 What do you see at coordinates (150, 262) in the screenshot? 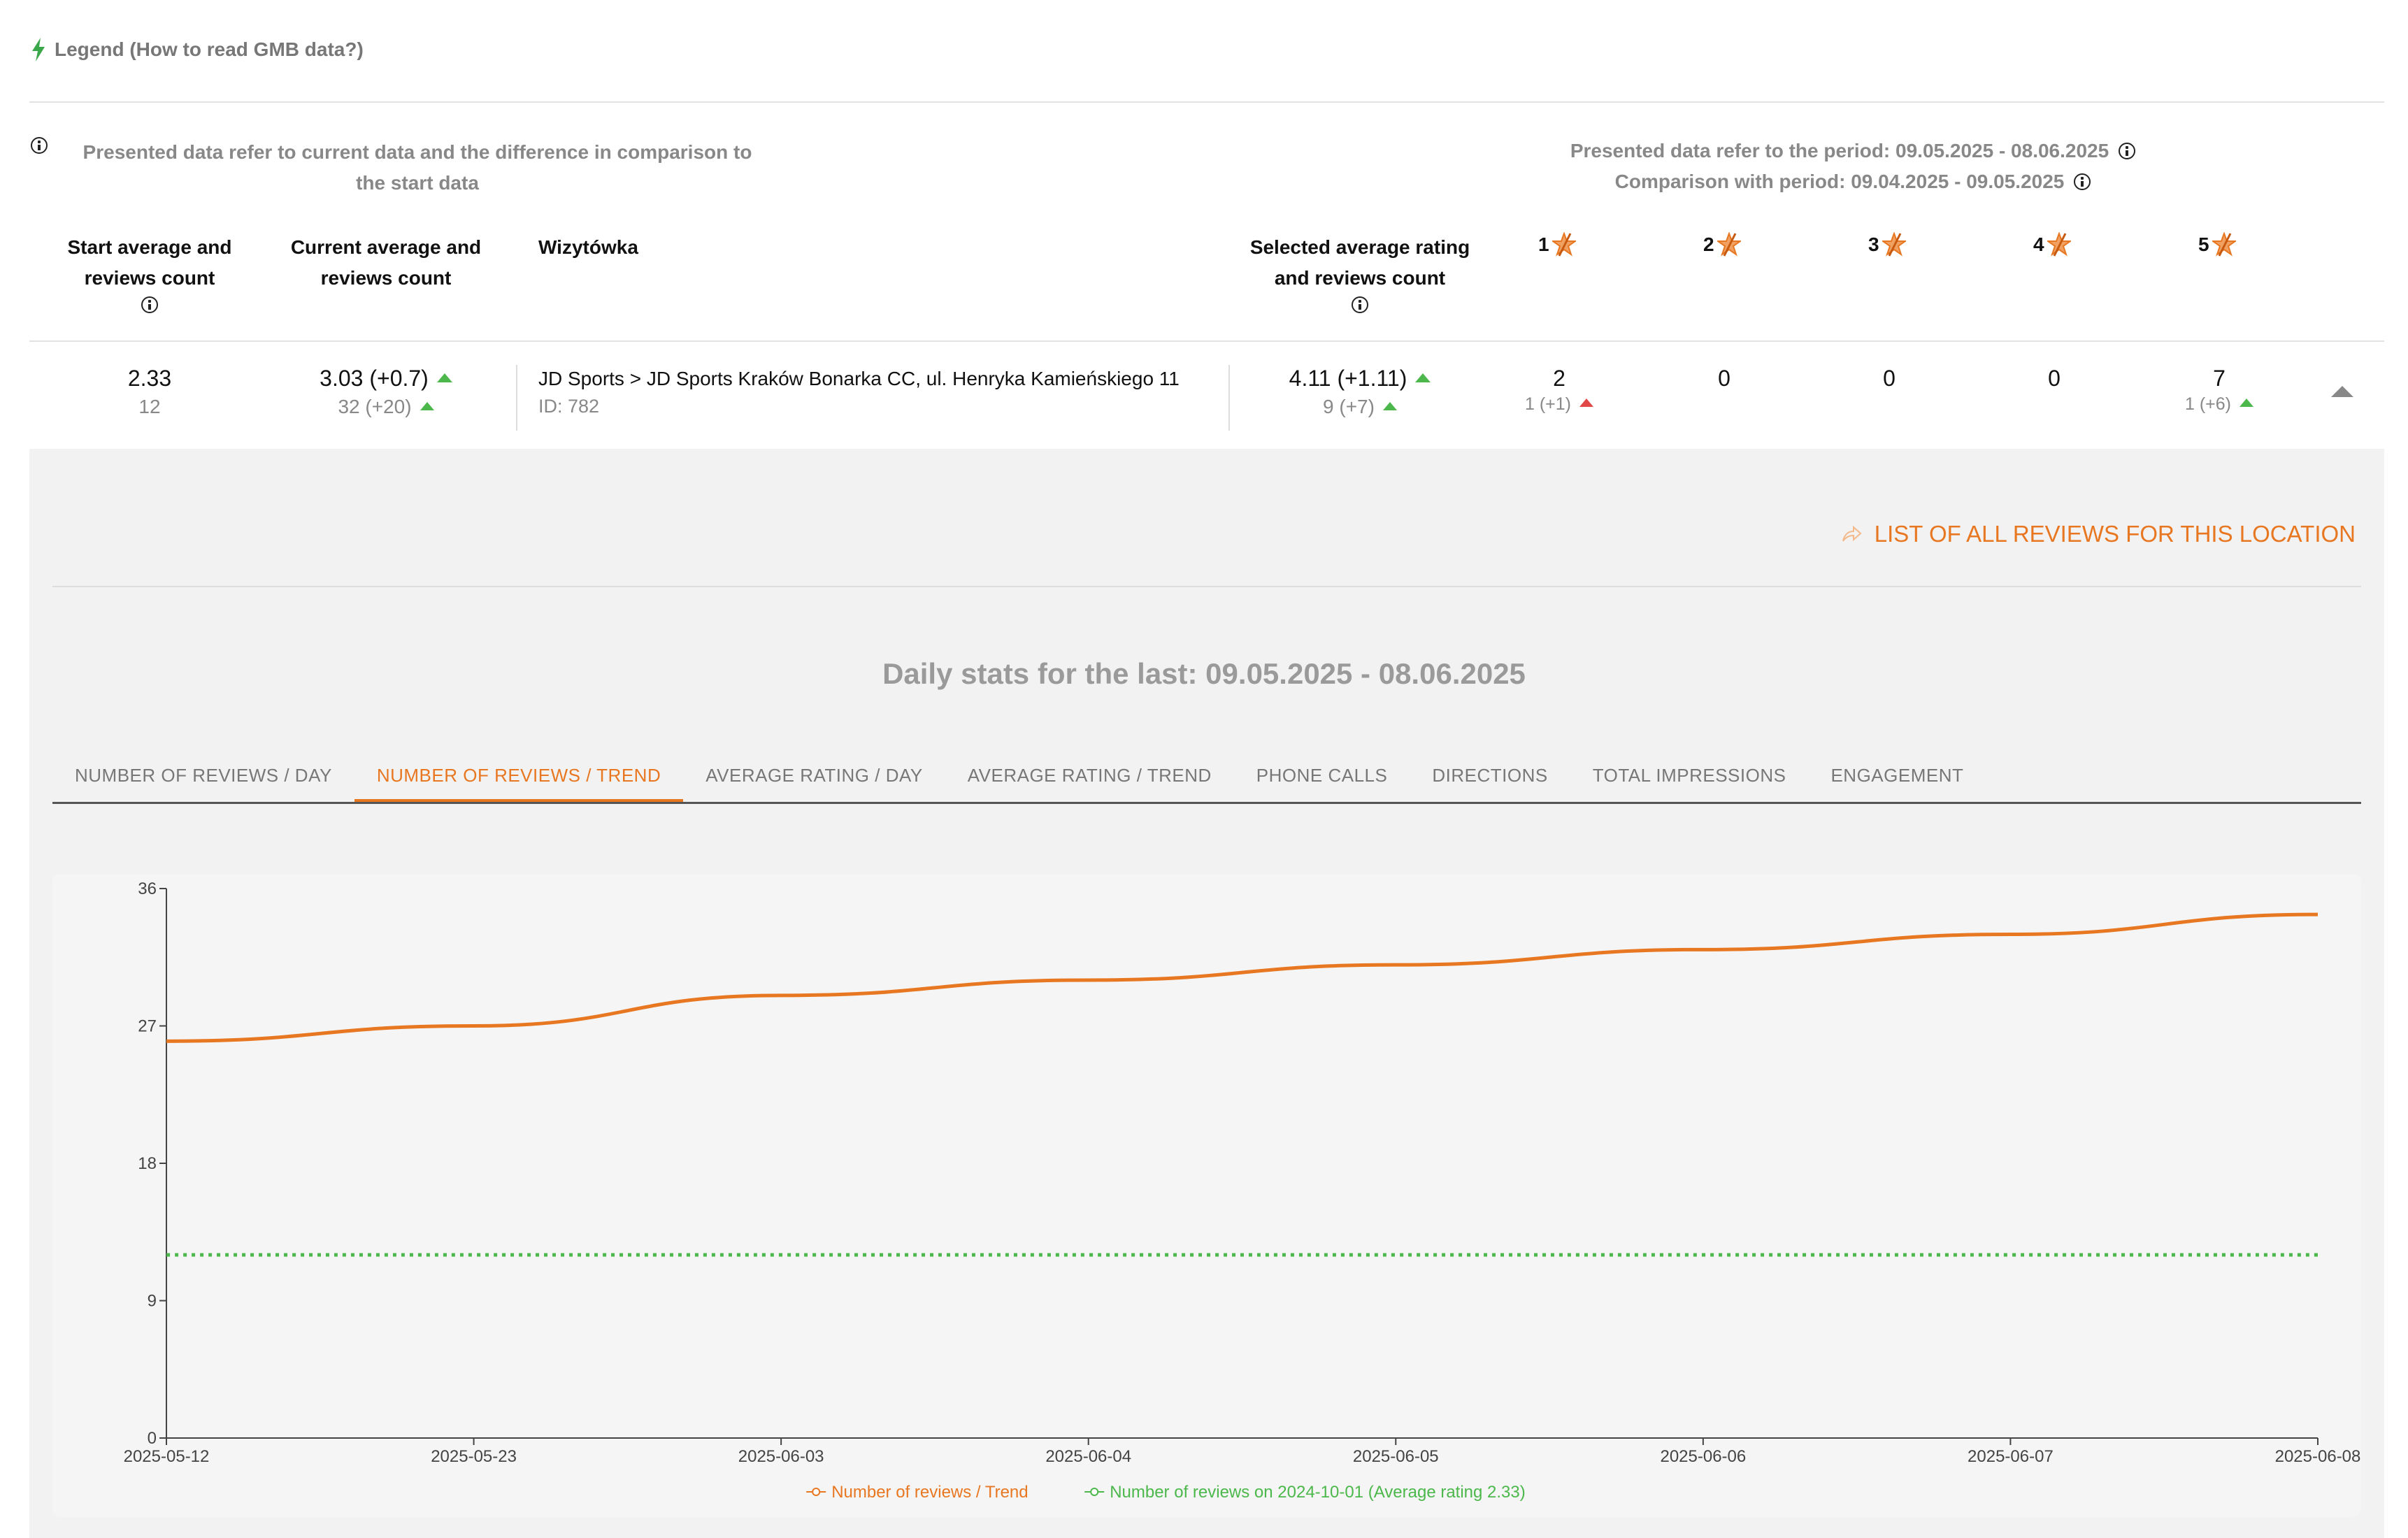
I see `header-start-label: Start average and reviews count` at bounding box center [150, 262].